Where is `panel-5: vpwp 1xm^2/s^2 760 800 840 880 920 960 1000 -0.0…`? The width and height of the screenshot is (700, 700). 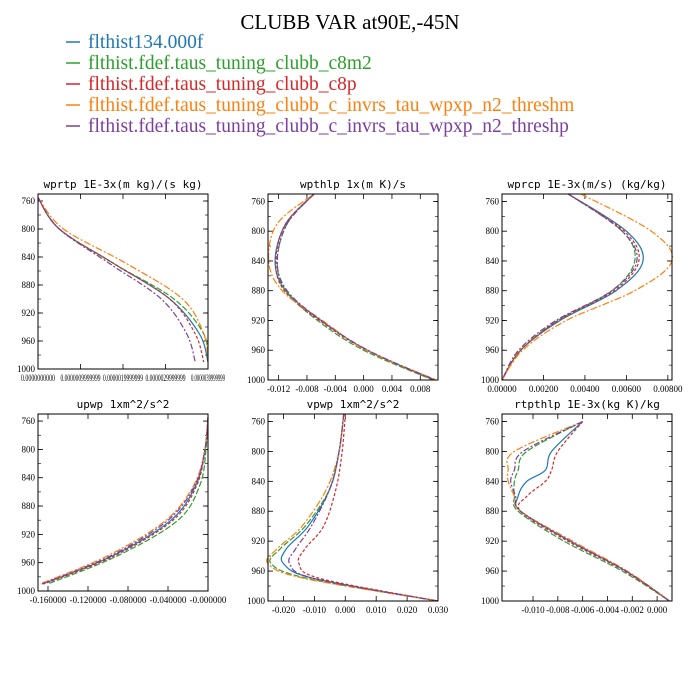 panel-5: vpwp 1xm^2/s^2 760 800 840 880 920 960 1000 -0.0… is located at coordinates (348, 506).